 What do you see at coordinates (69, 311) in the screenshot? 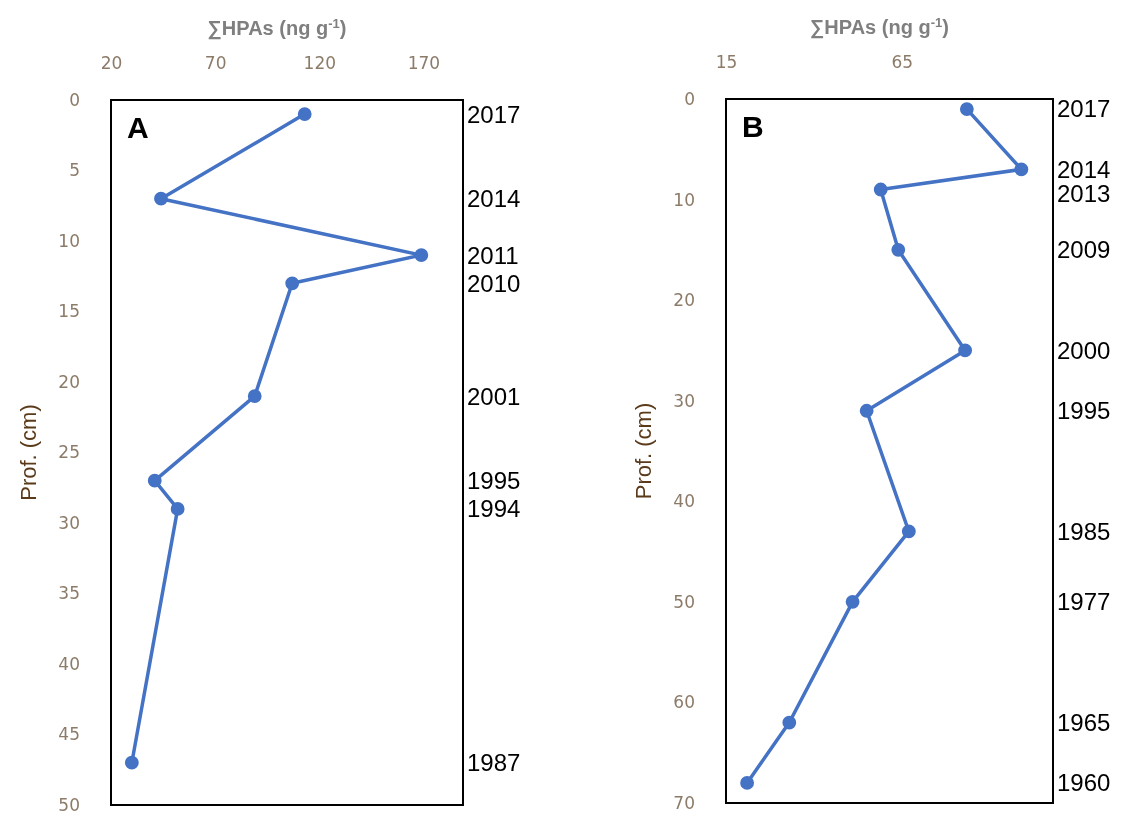
I see `y-tick-label: 15` at bounding box center [69, 311].